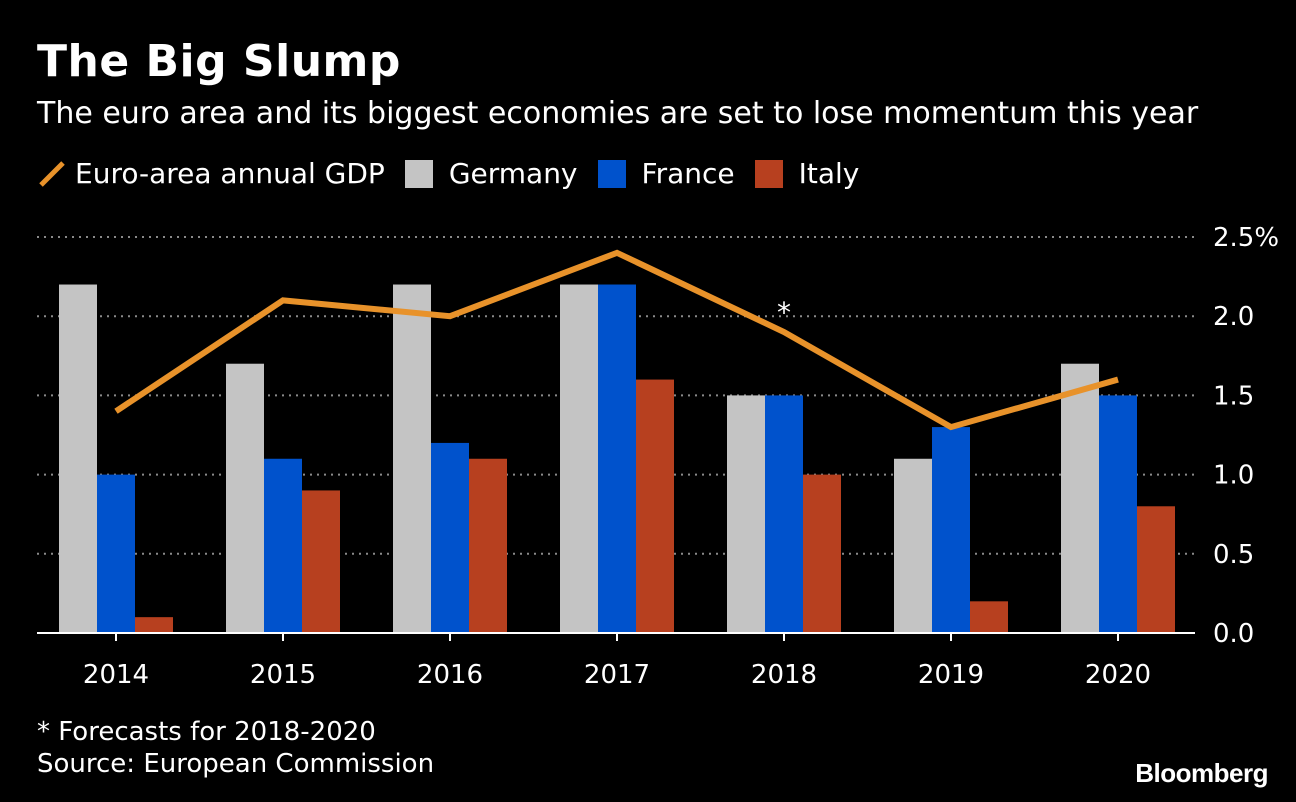  I want to click on y-tick-label: 0.5, so click(1233, 555).